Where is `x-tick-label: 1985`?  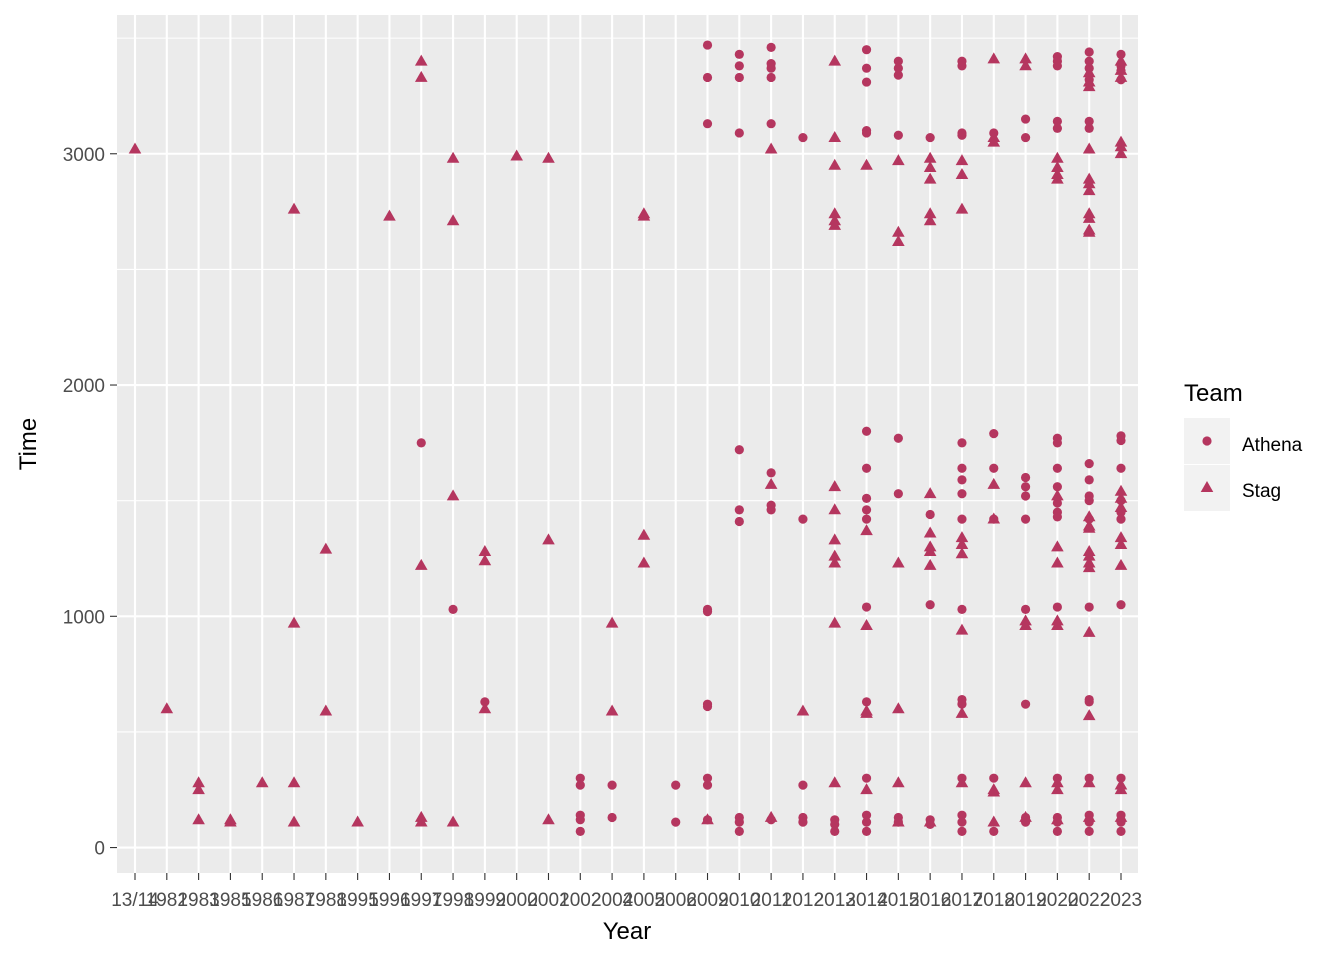
x-tick-label: 1985 is located at coordinates (230, 900).